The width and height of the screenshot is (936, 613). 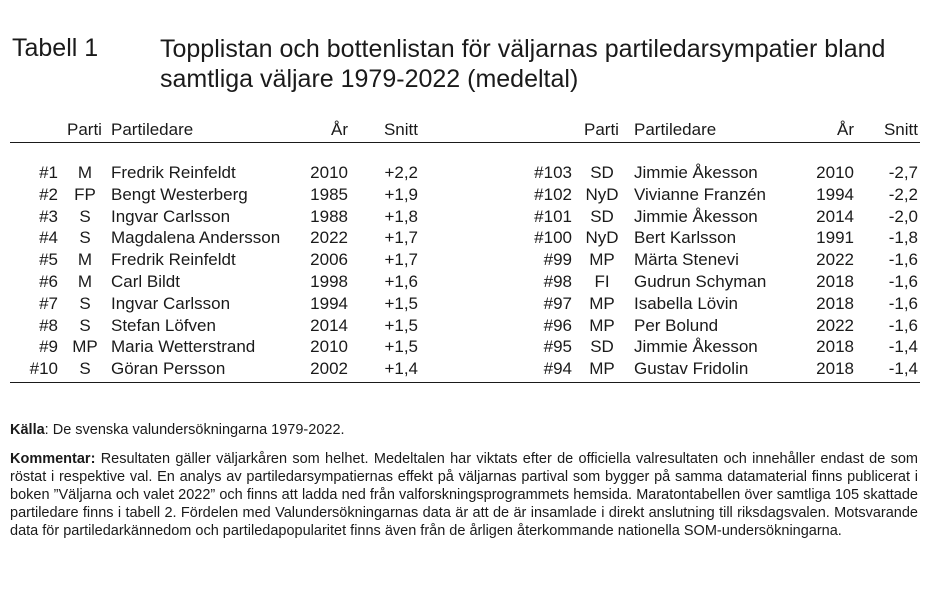 I want to click on header-parti-left: Parti, so click(x=84, y=129).